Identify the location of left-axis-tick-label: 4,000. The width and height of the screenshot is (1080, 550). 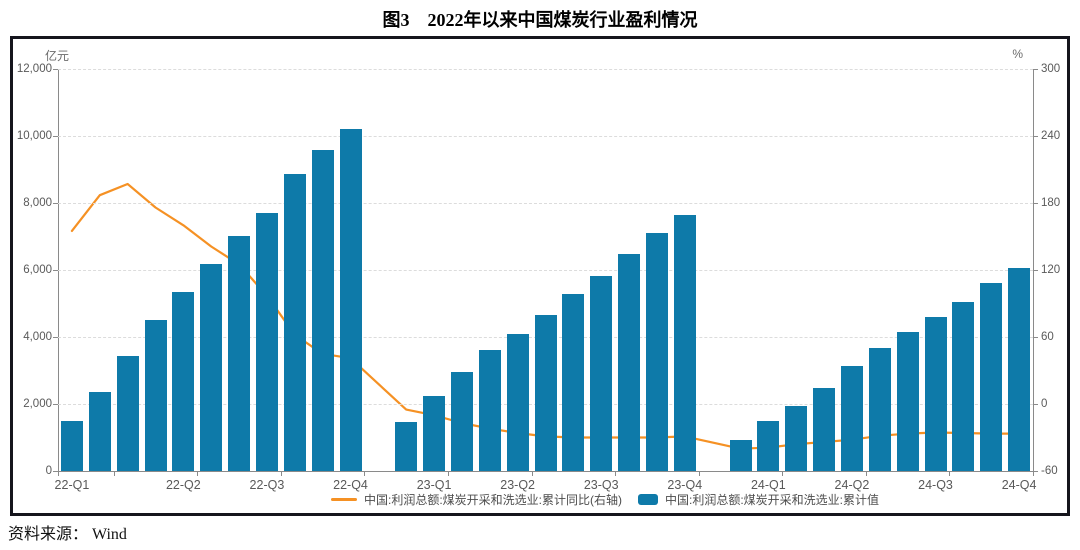
(37, 337).